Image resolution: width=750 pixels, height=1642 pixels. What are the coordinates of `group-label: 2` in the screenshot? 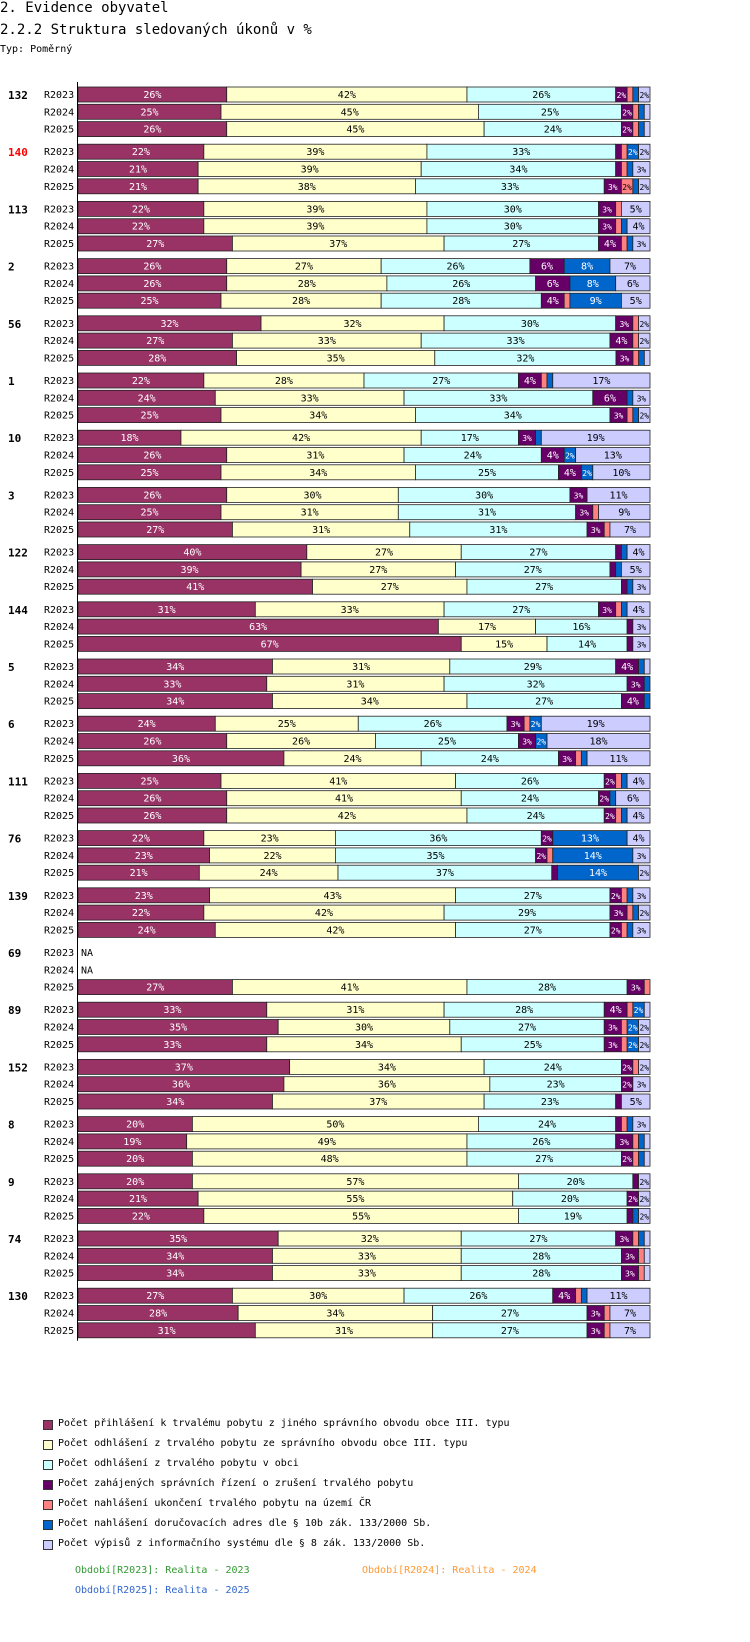 It's located at (11, 267).